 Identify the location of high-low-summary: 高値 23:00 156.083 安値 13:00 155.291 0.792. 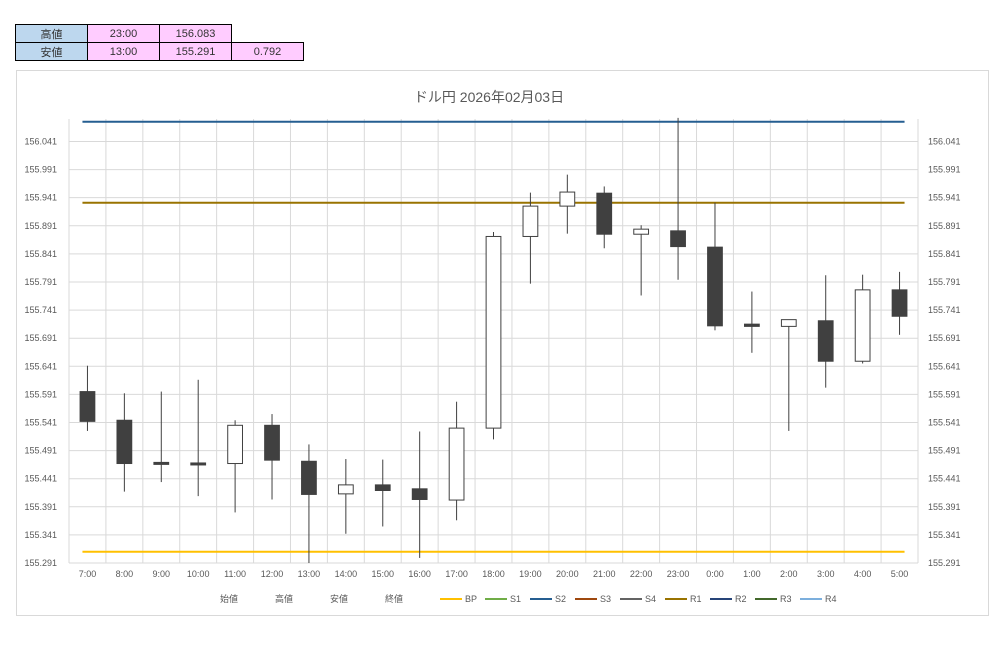
(159, 42).